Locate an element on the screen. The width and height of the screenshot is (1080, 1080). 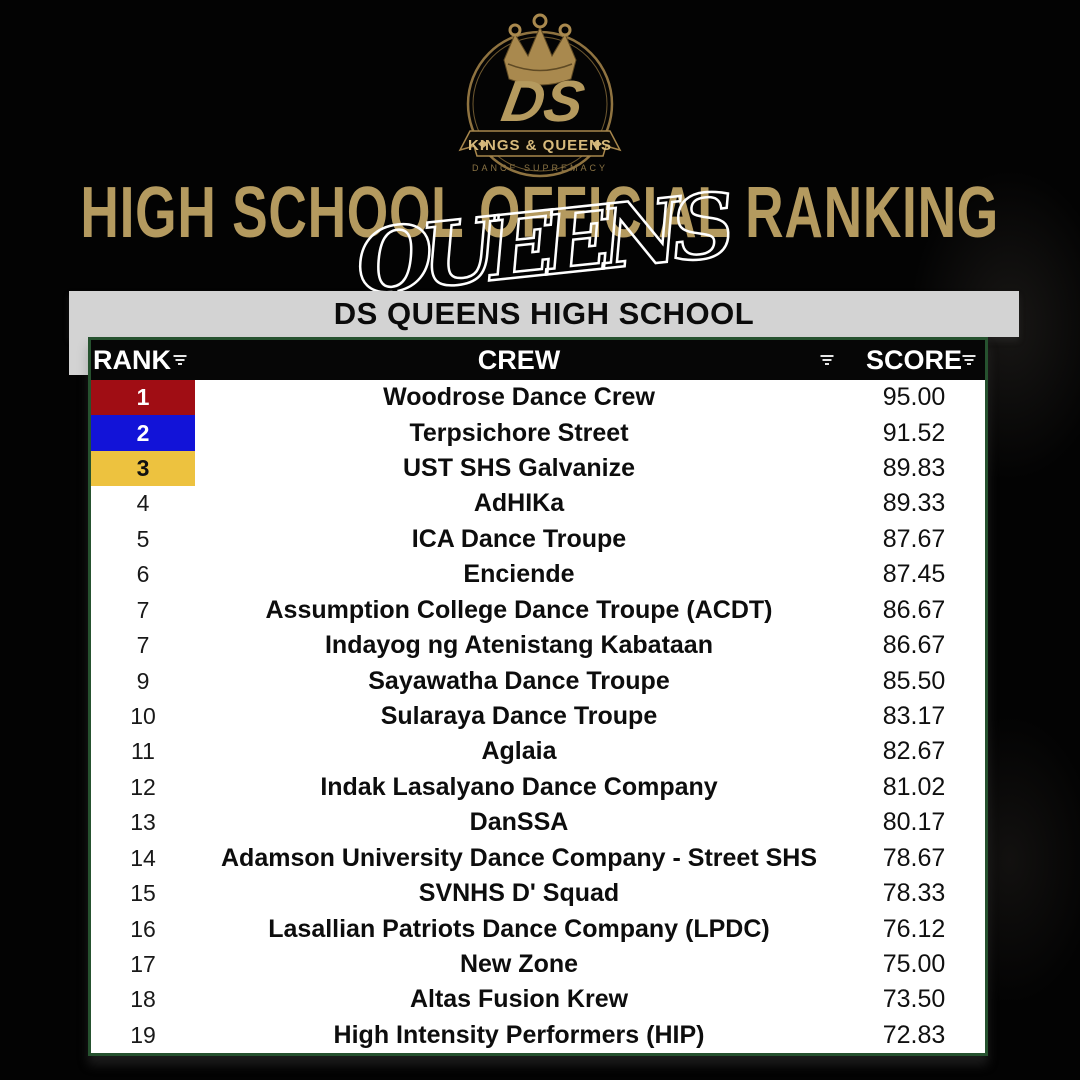
rank-cell: 11 is located at coordinates (143, 751).